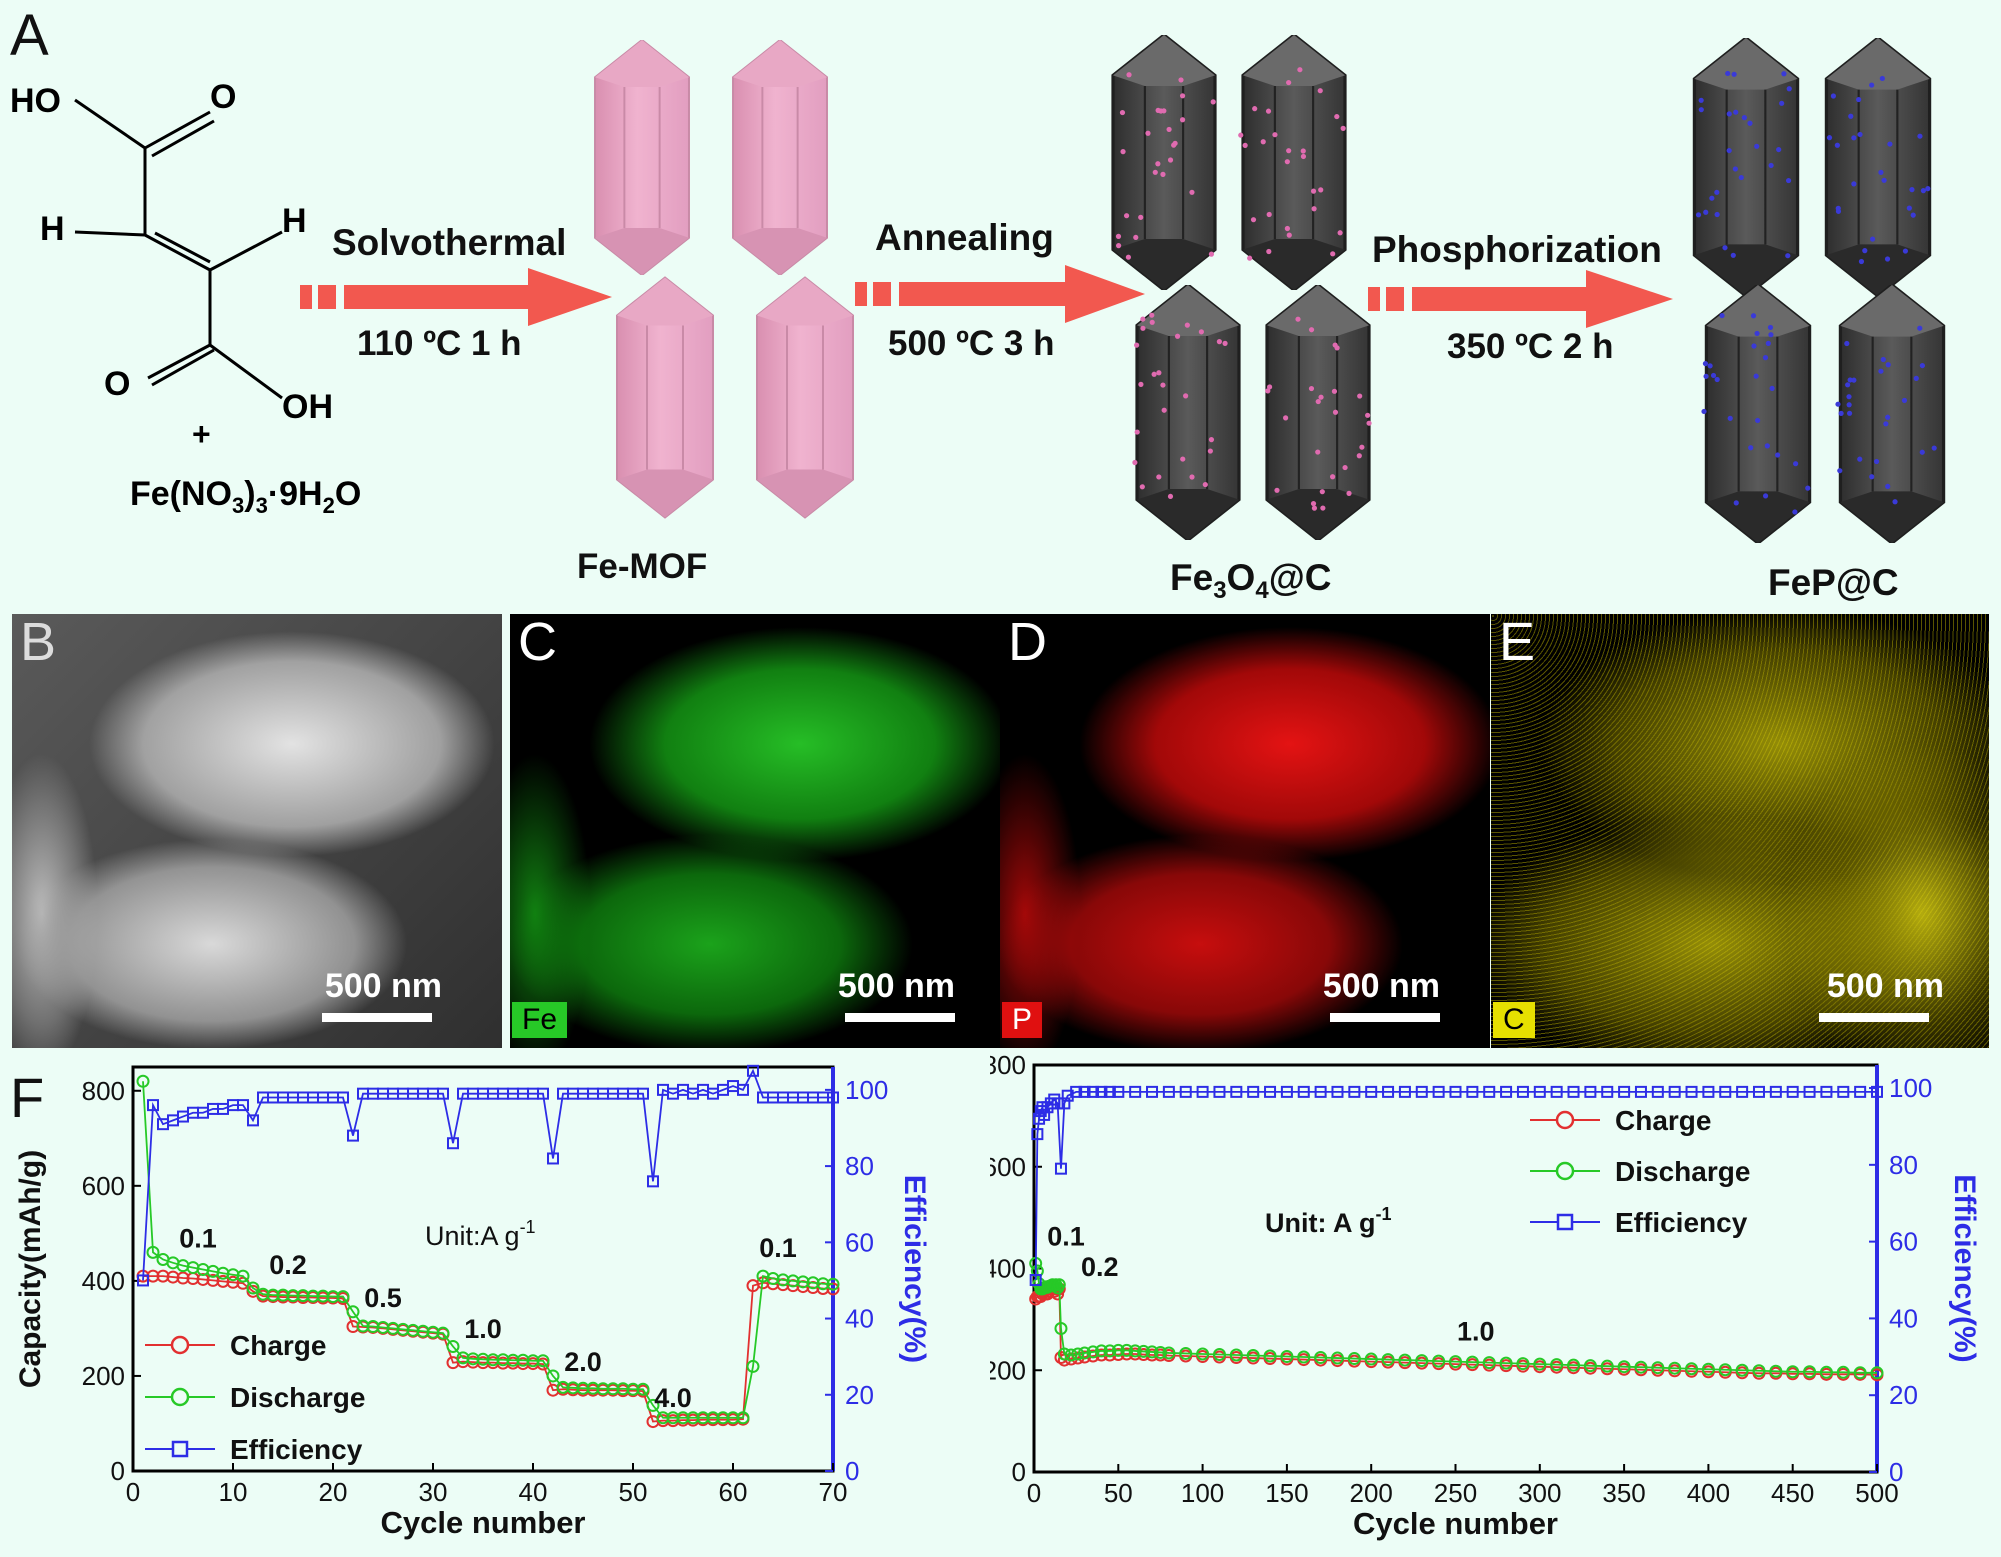 The height and width of the screenshot is (1557, 2001). What do you see at coordinates (439, 343) in the screenshot?
I see `cond-solvothermal: 110 ºC 1 h` at bounding box center [439, 343].